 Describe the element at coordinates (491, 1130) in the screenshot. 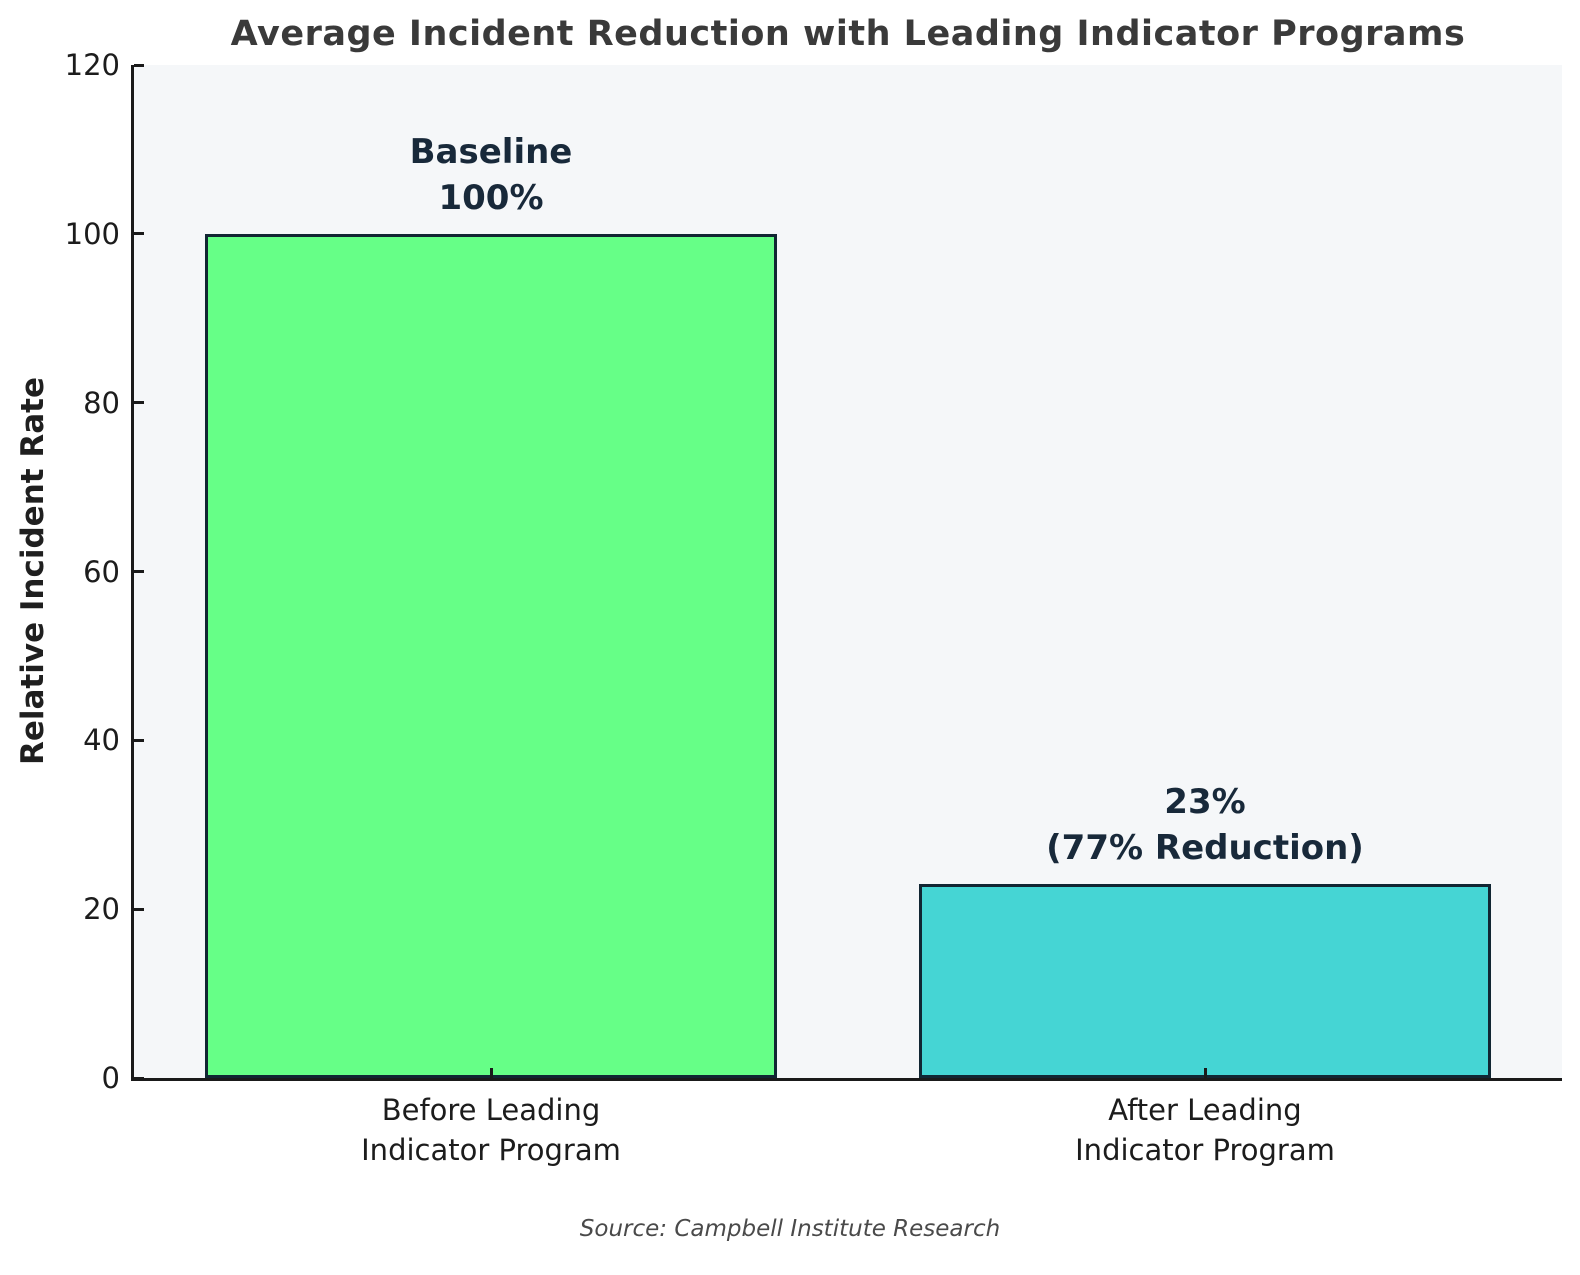

I see `x-tick-label: Before Leading Indicator Program` at that location.